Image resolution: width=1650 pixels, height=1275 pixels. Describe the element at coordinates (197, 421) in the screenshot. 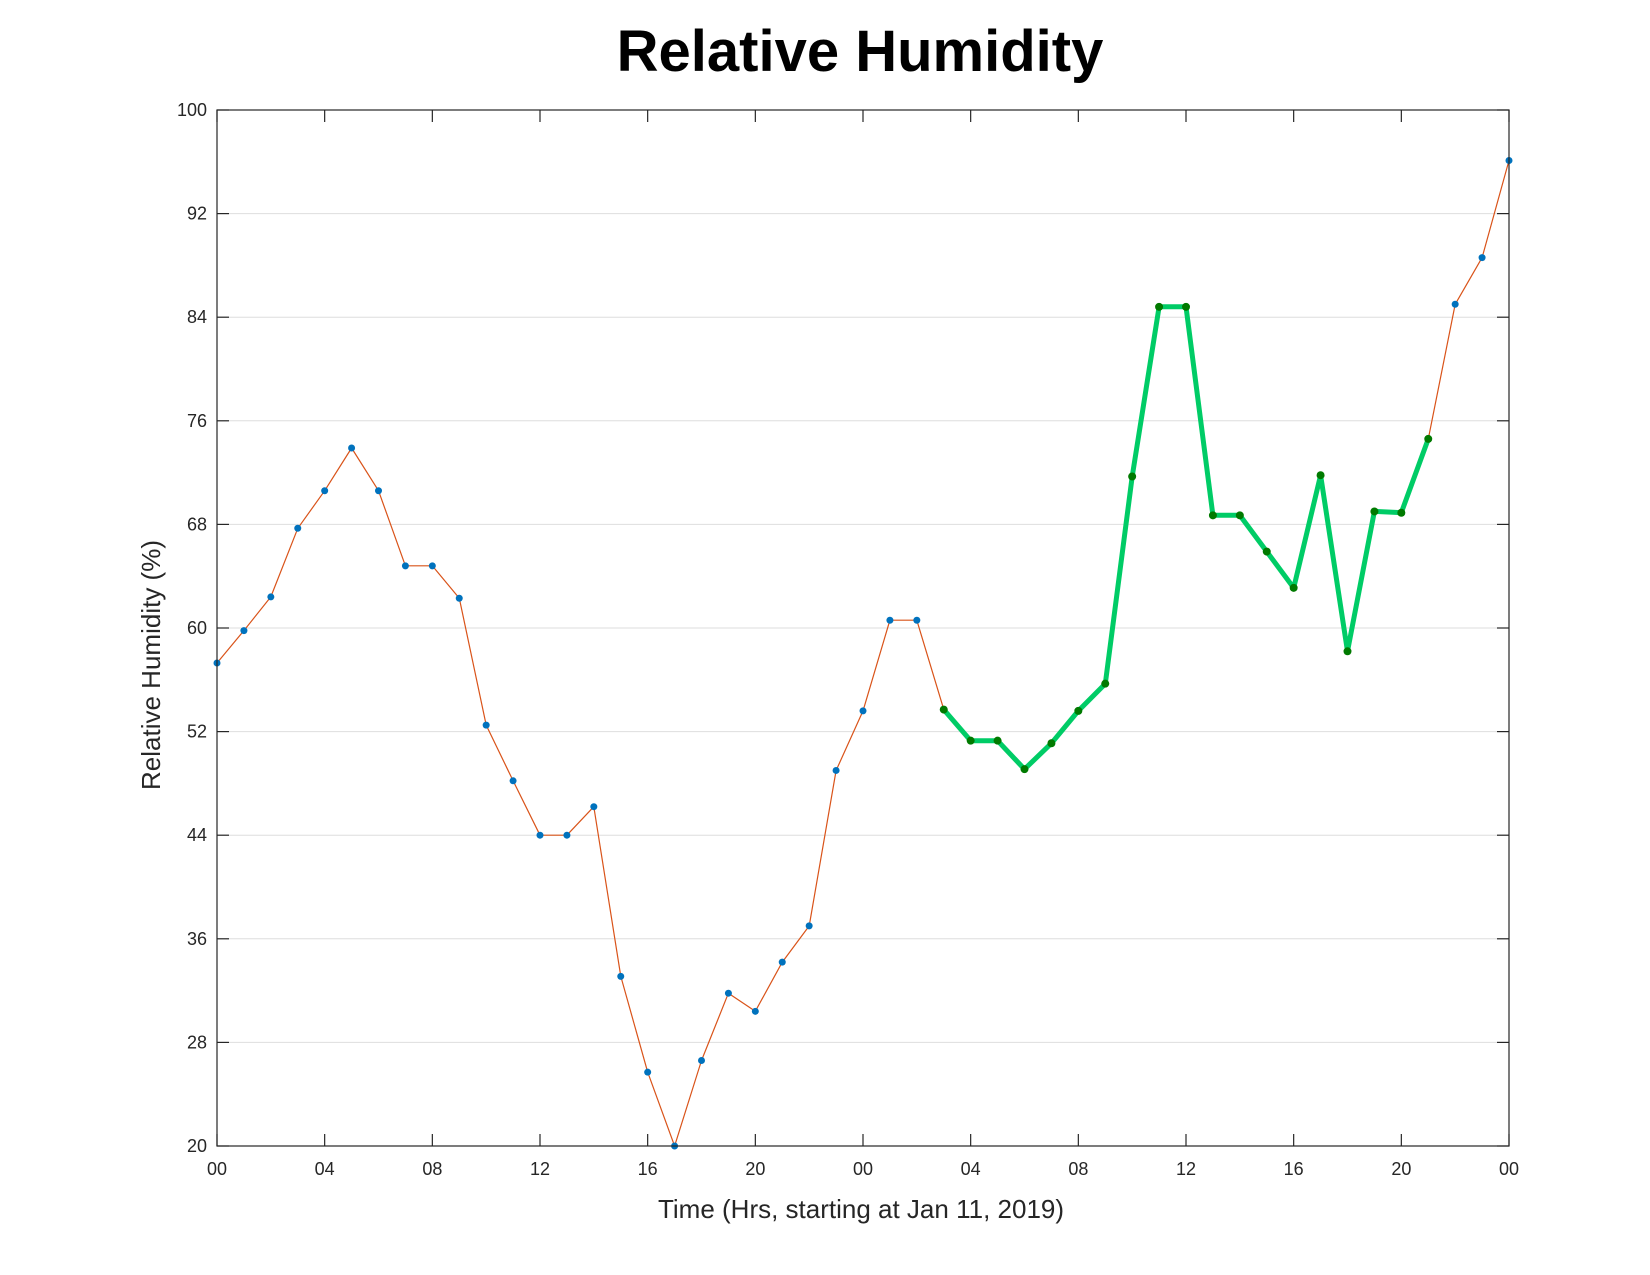

I see `y-tick-label: 76` at that location.